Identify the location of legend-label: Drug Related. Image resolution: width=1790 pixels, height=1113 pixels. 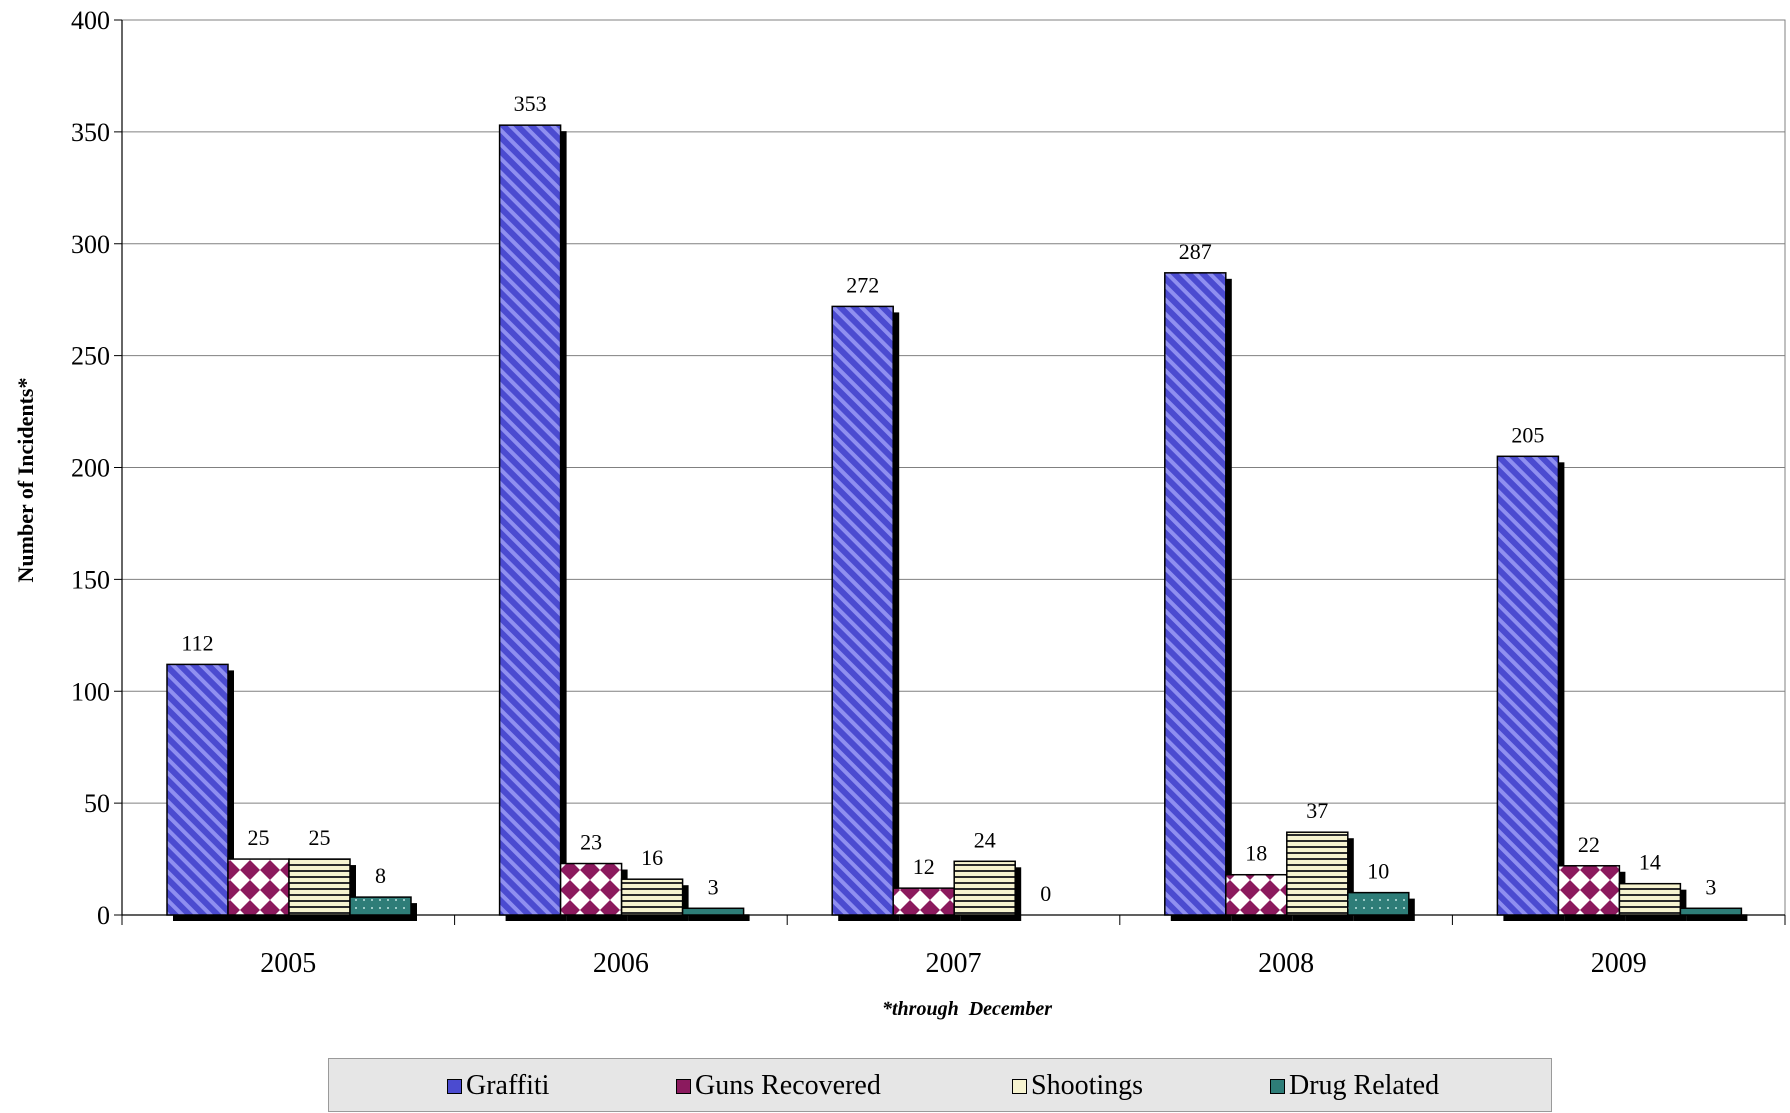
(1364, 1085).